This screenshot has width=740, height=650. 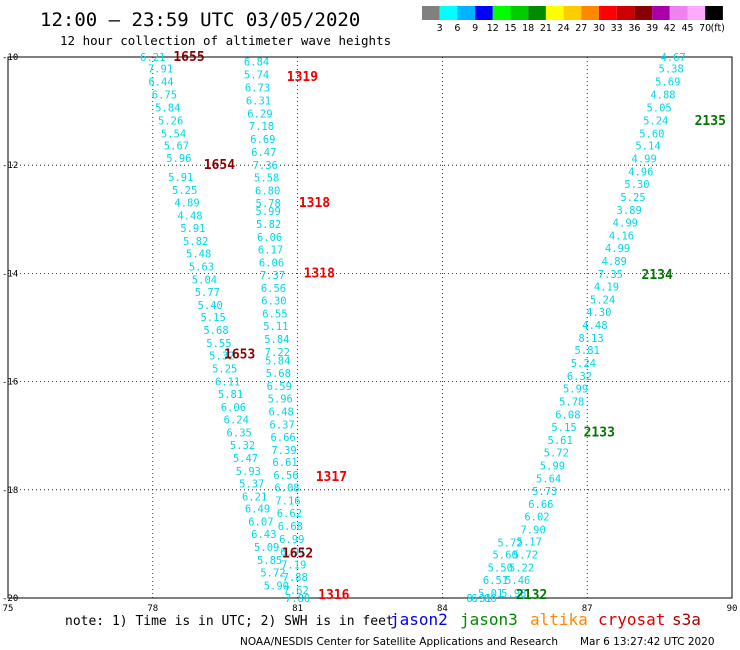 I want to click on satellite-jason2: jason2, so click(x=419, y=619).